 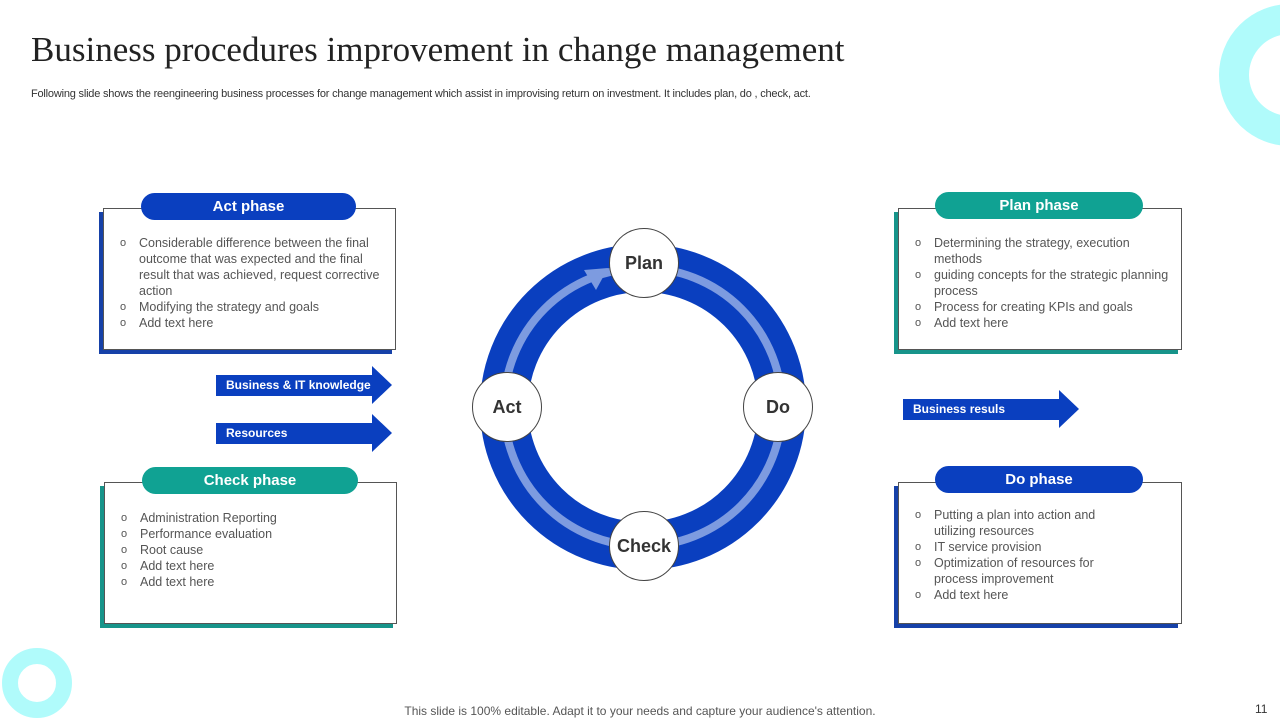 What do you see at coordinates (1261, 709) in the screenshot?
I see `page-number: 11` at bounding box center [1261, 709].